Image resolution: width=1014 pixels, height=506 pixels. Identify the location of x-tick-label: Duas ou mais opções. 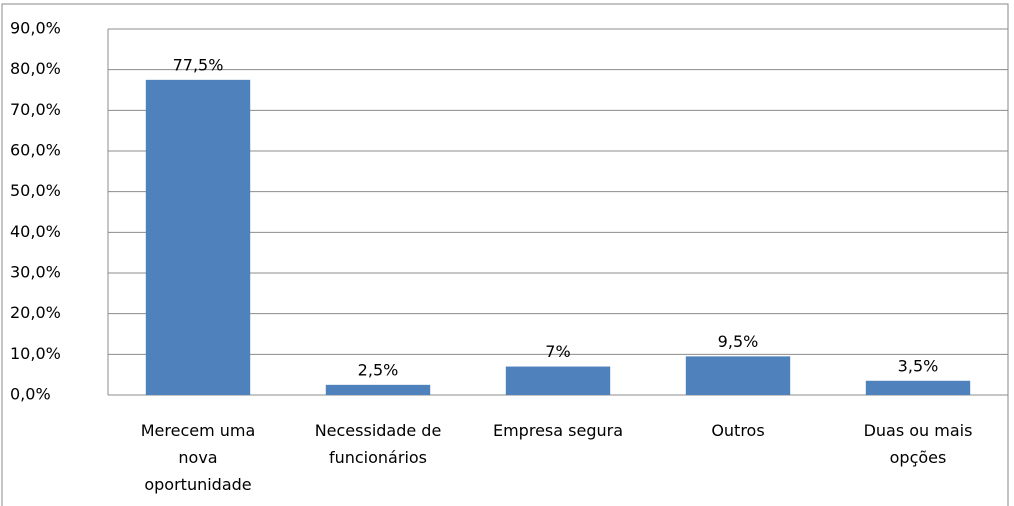
(918, 444).